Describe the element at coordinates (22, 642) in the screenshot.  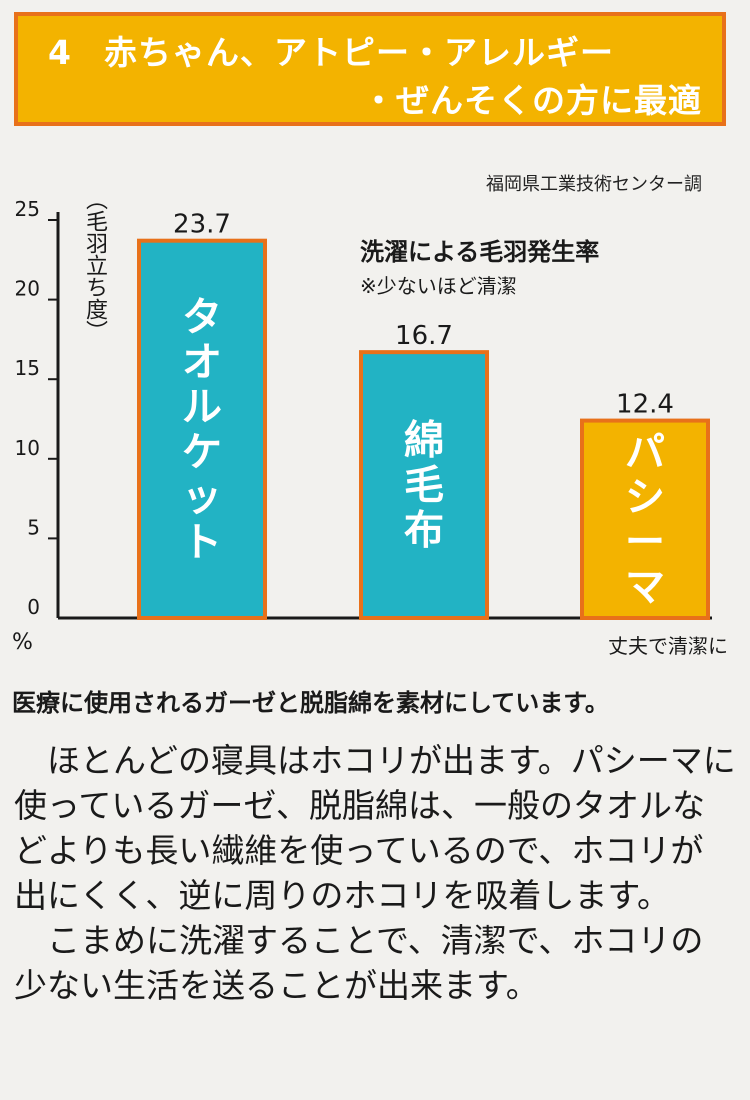
I see `y-axis-unit: %` at that location.